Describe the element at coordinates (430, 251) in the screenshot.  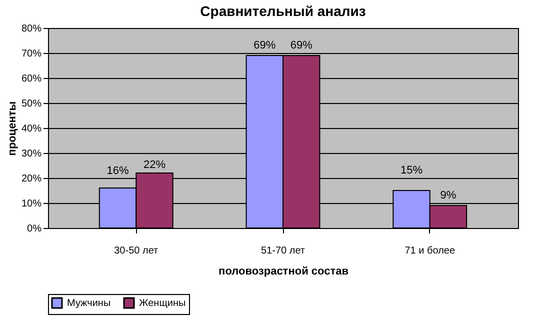
I see `x-tick-label: 71 и более` at that location.